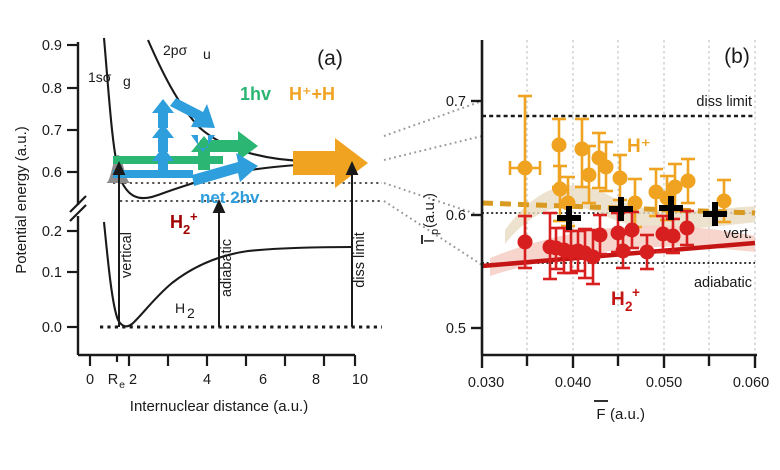  What do you see at coordinates (618, 361) in the screenshot?
I see `panel-b-x-ticks` at bounding box center [618, 361].